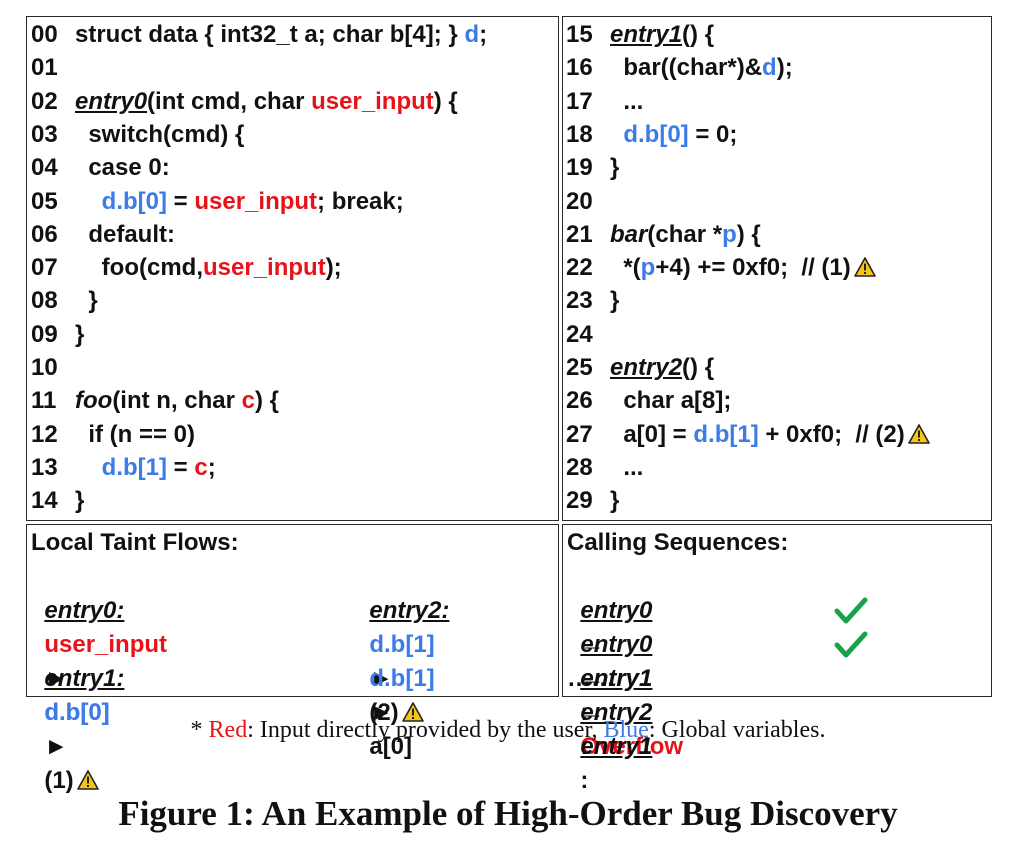  Describe the element at coordinates (77, 712) in the screenshot. I see `taint-entry1-source: d.b[0]` at that location.